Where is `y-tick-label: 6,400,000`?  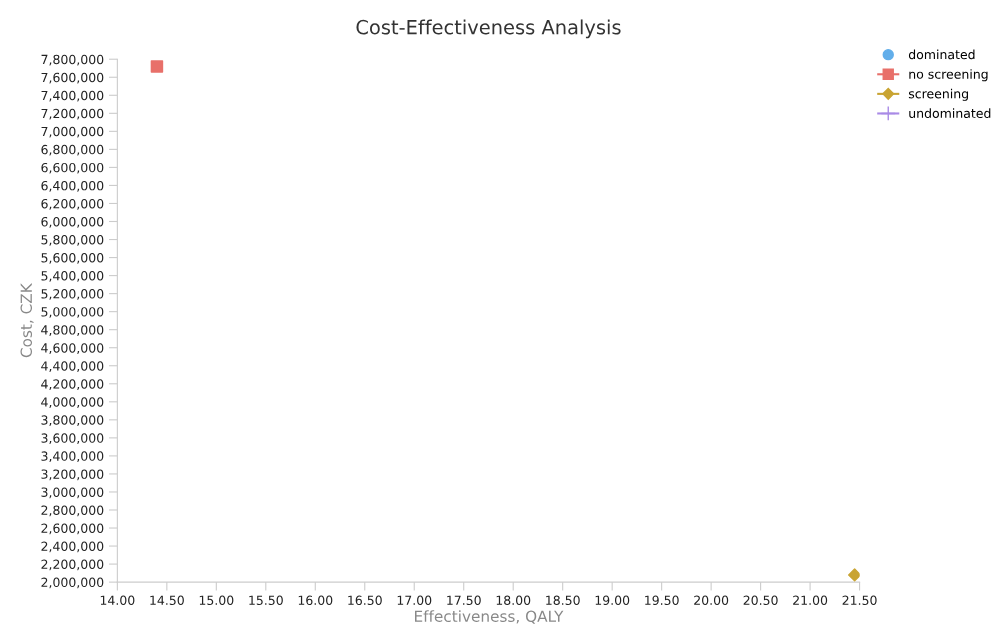
y-tick-label: 6,400,000 is located at coordinates (72, 186).